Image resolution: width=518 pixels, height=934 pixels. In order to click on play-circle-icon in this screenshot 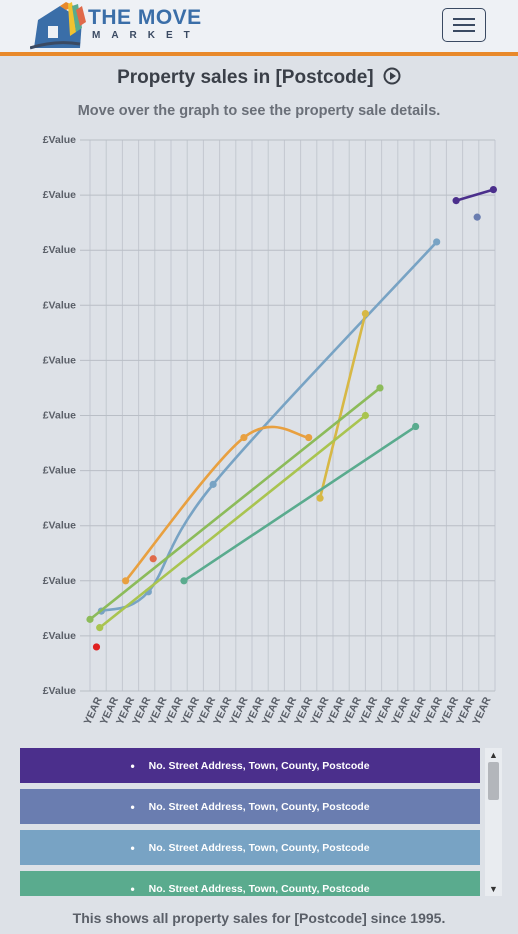, I will do `click(392, 76)`.